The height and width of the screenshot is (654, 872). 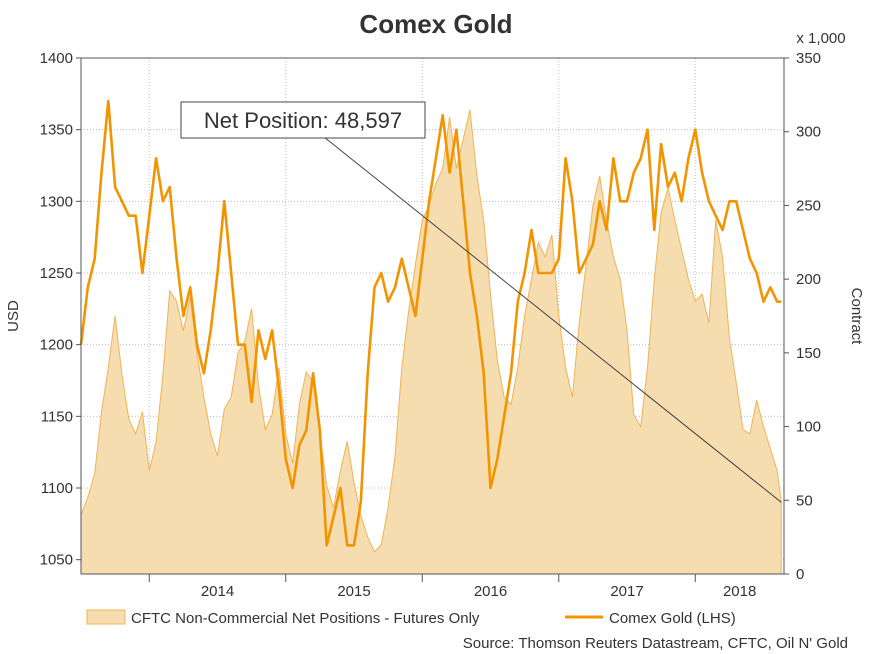 I want to click on x-tick-label: 2017, so click(x=626, y=591).